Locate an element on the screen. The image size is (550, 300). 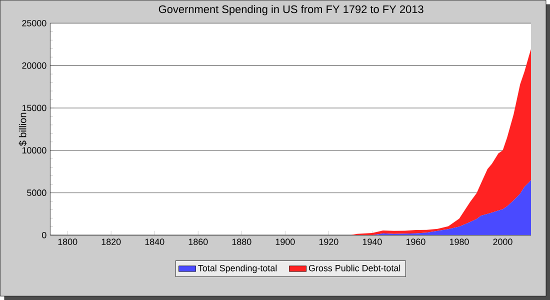
y-tick-label: 15000 is located at coordinates (34, 108).